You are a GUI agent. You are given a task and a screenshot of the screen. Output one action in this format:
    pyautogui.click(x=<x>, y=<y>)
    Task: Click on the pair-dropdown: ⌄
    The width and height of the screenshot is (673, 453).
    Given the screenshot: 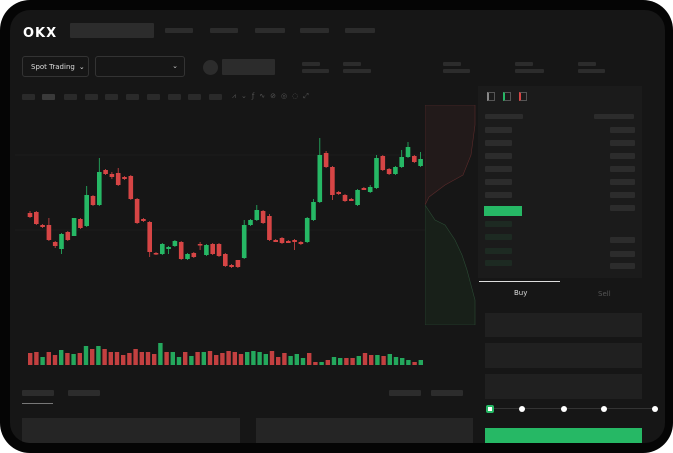 What is the action you would take?
    pyautogui.click(x=140, y=66)
    